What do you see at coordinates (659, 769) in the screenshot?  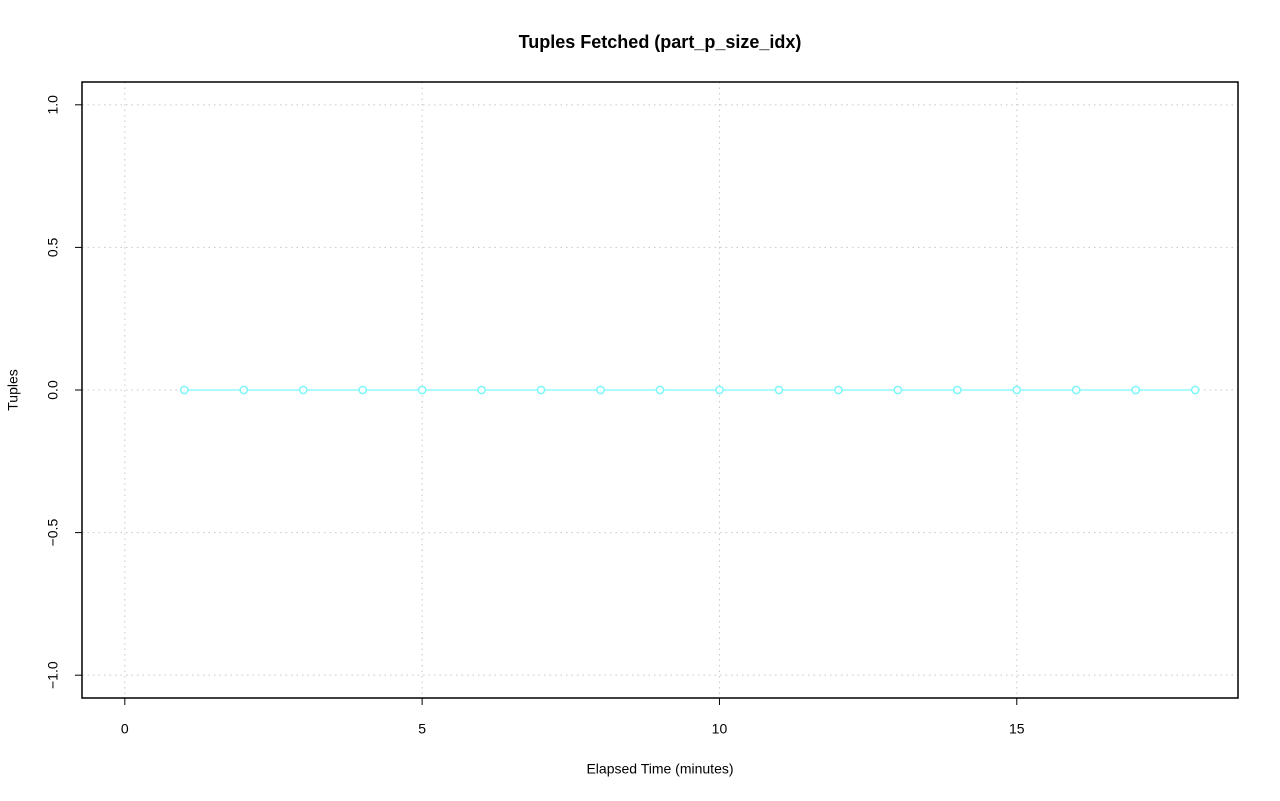 I see `x-axis-label: Elapsed Time (minutes)` at bounding box center [659, 769].